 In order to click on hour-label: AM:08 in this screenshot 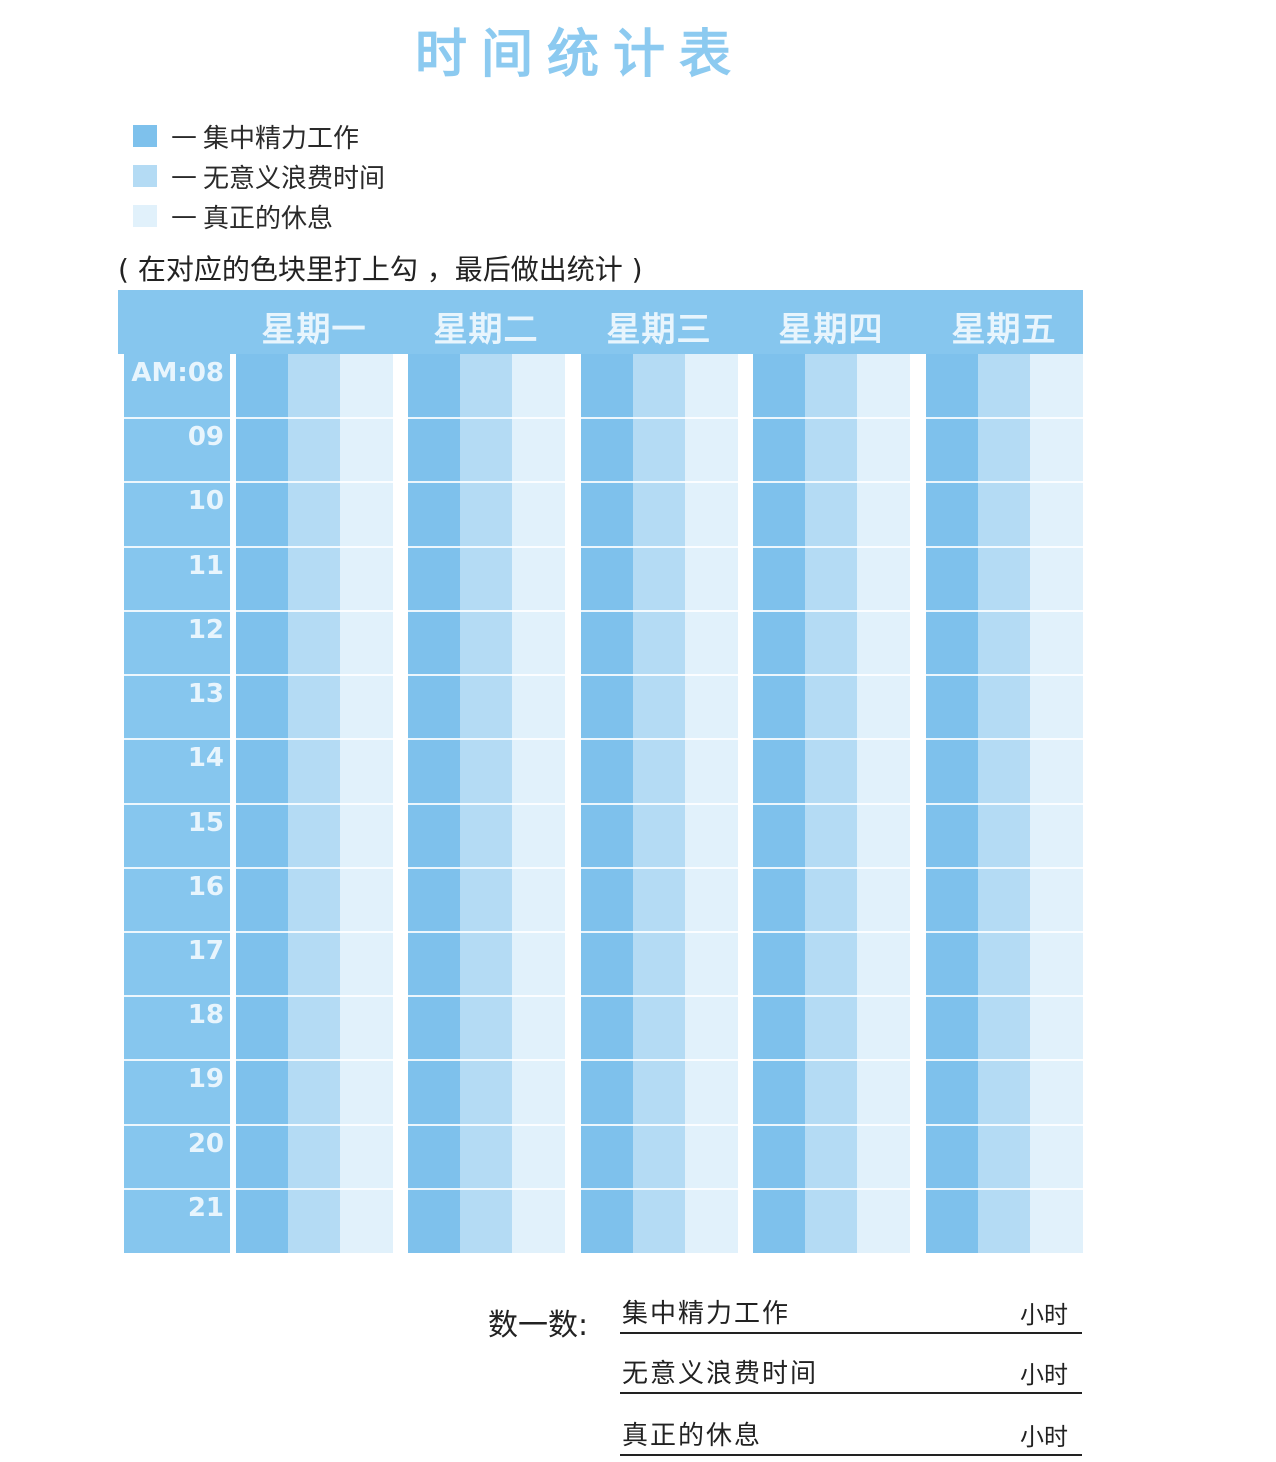, I will do `click(177, 373)`.